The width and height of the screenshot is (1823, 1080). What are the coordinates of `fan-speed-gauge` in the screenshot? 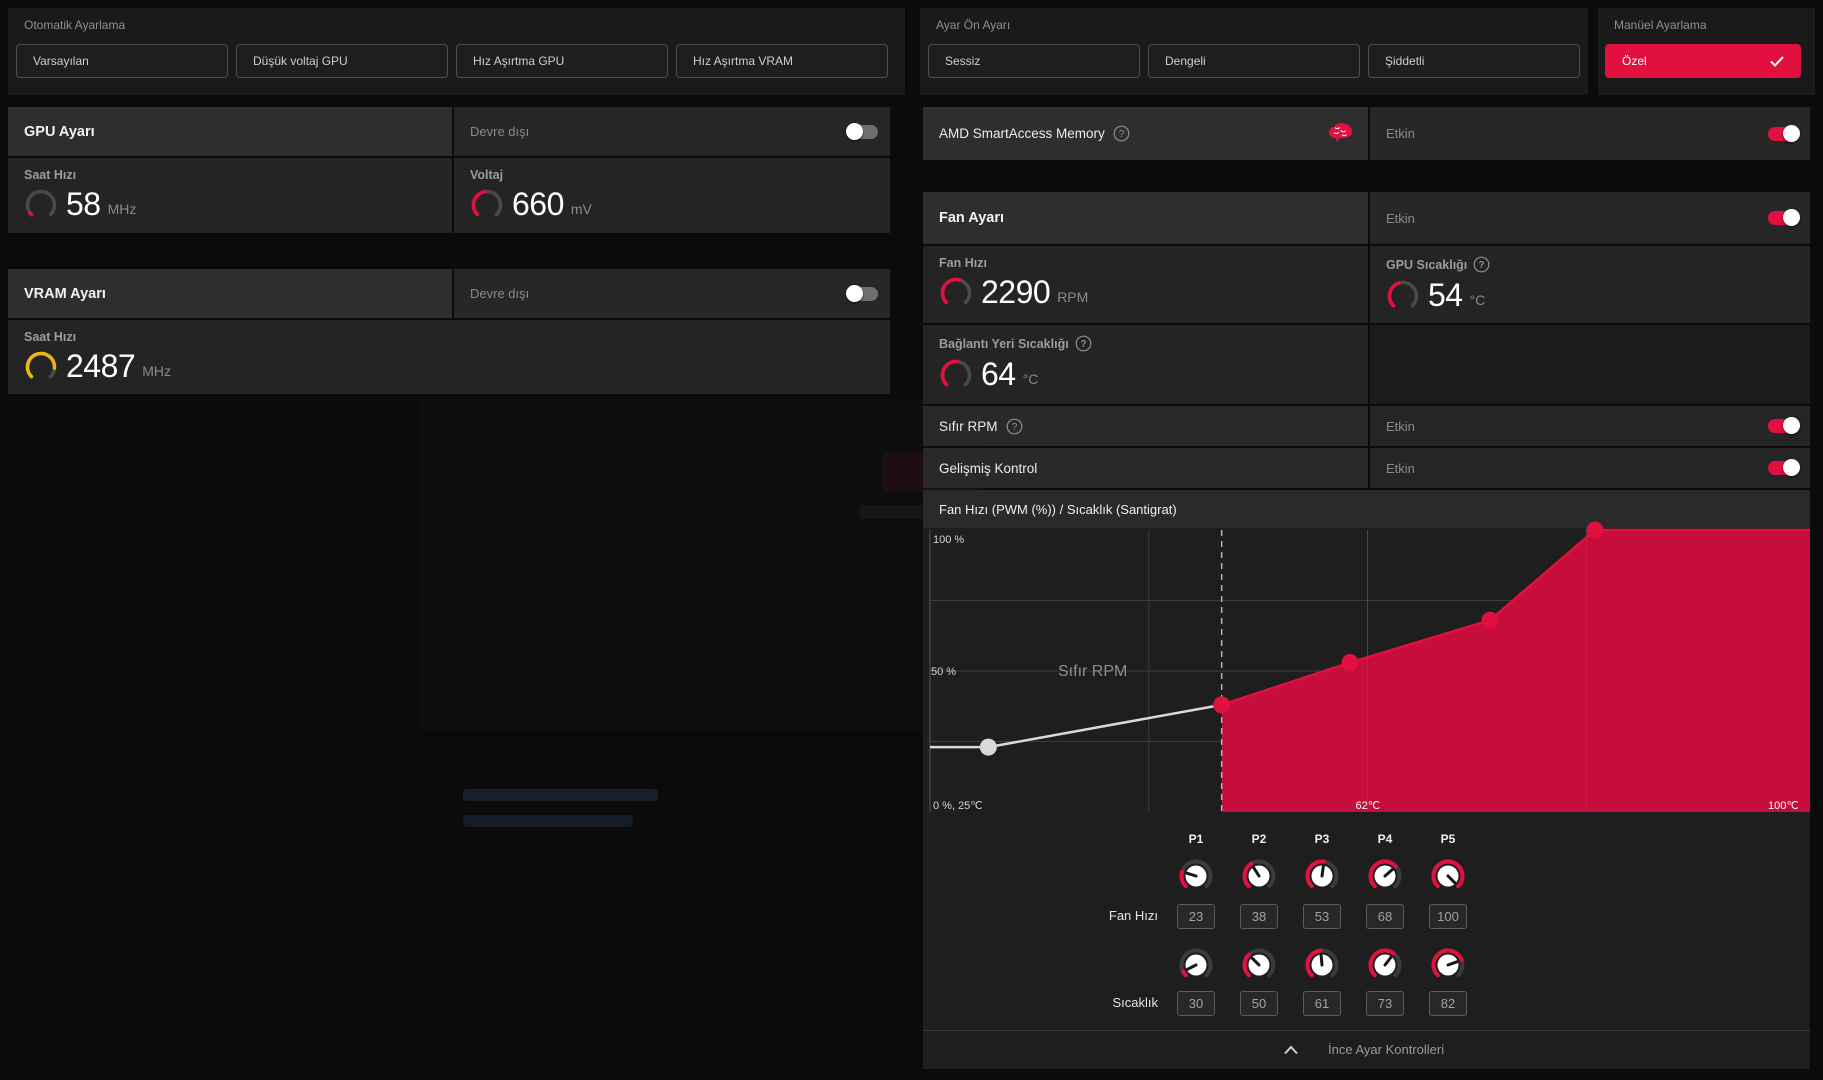 It's located at (956, 293).